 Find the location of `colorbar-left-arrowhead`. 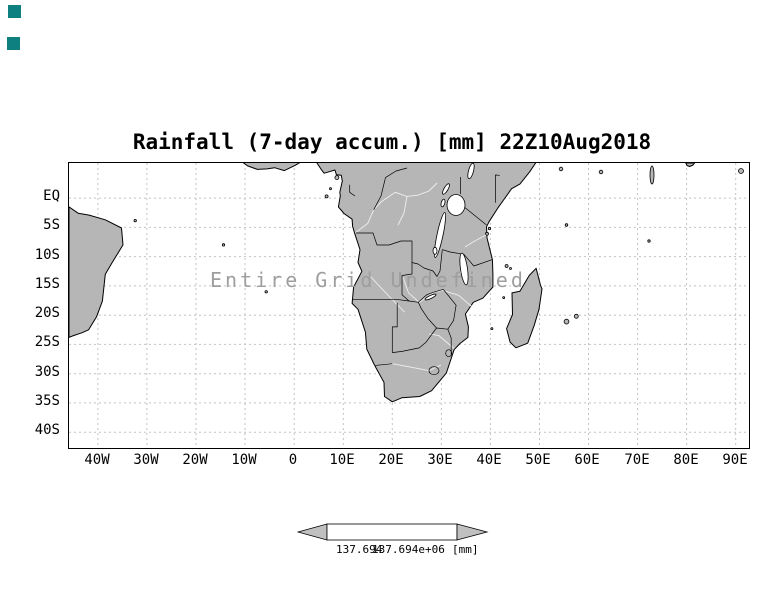

colorbar-left-arrowhead is located at coordinates (312, 532).